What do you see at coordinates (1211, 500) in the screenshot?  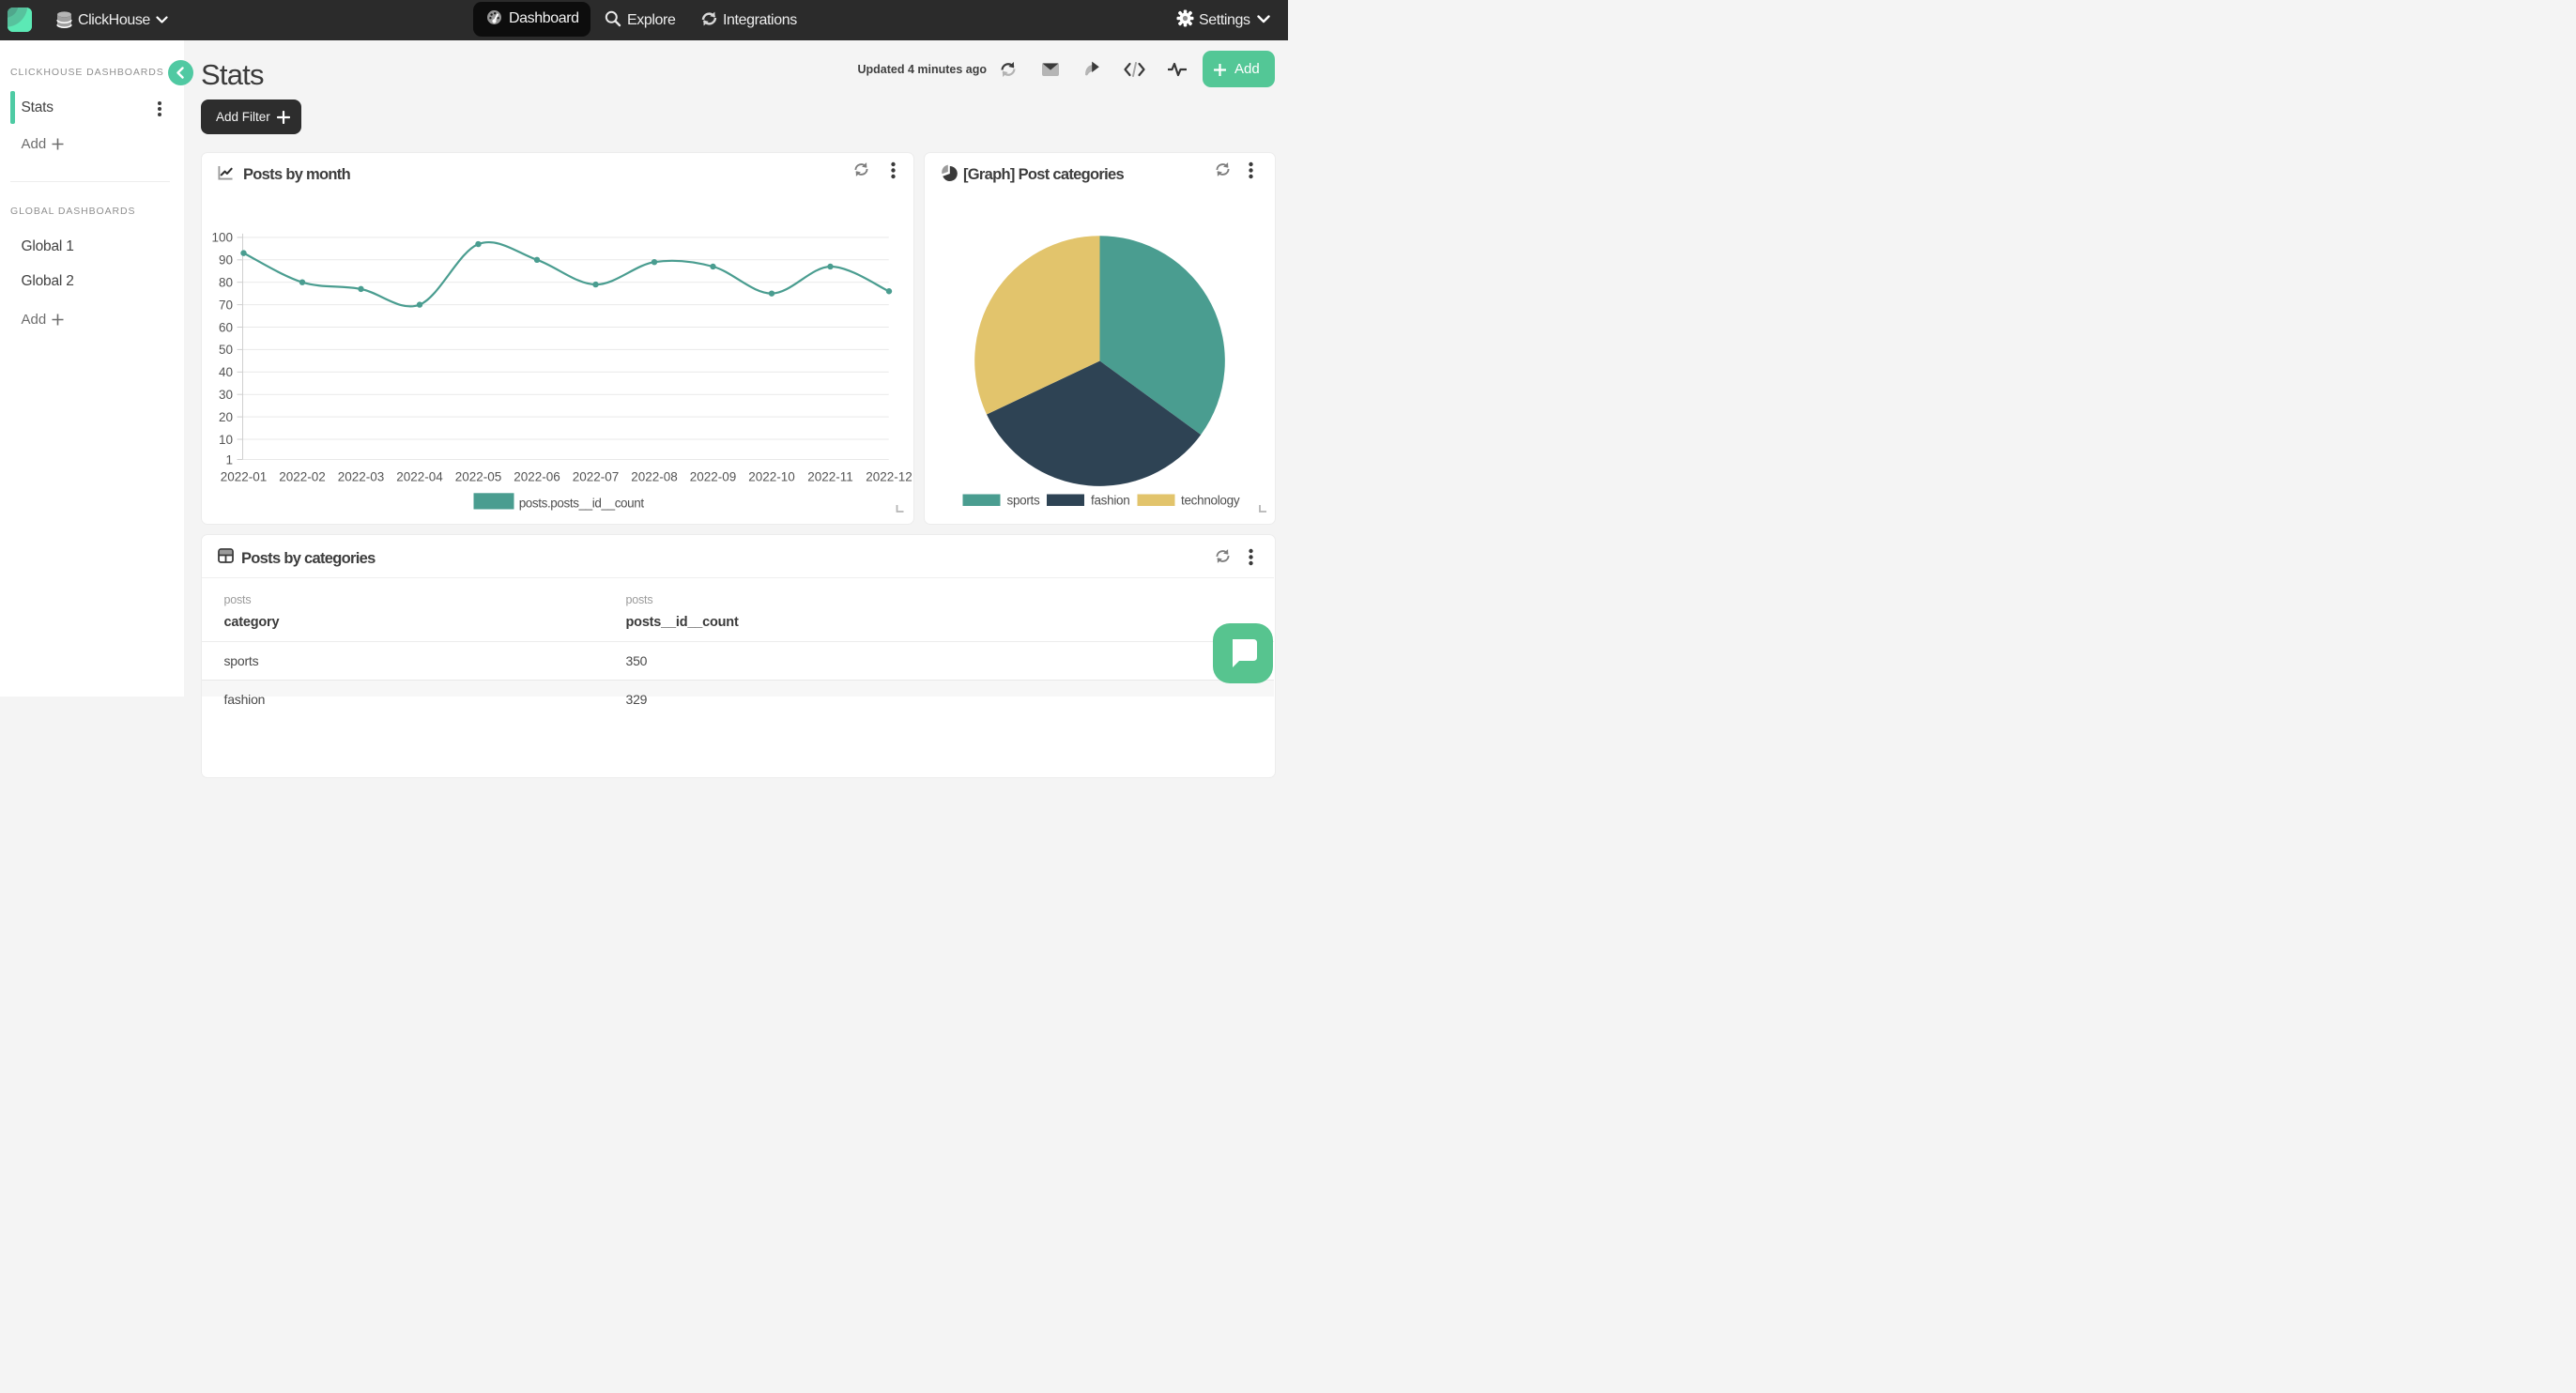 I see `svg-text: technology` at bounding box center [1211, 500].